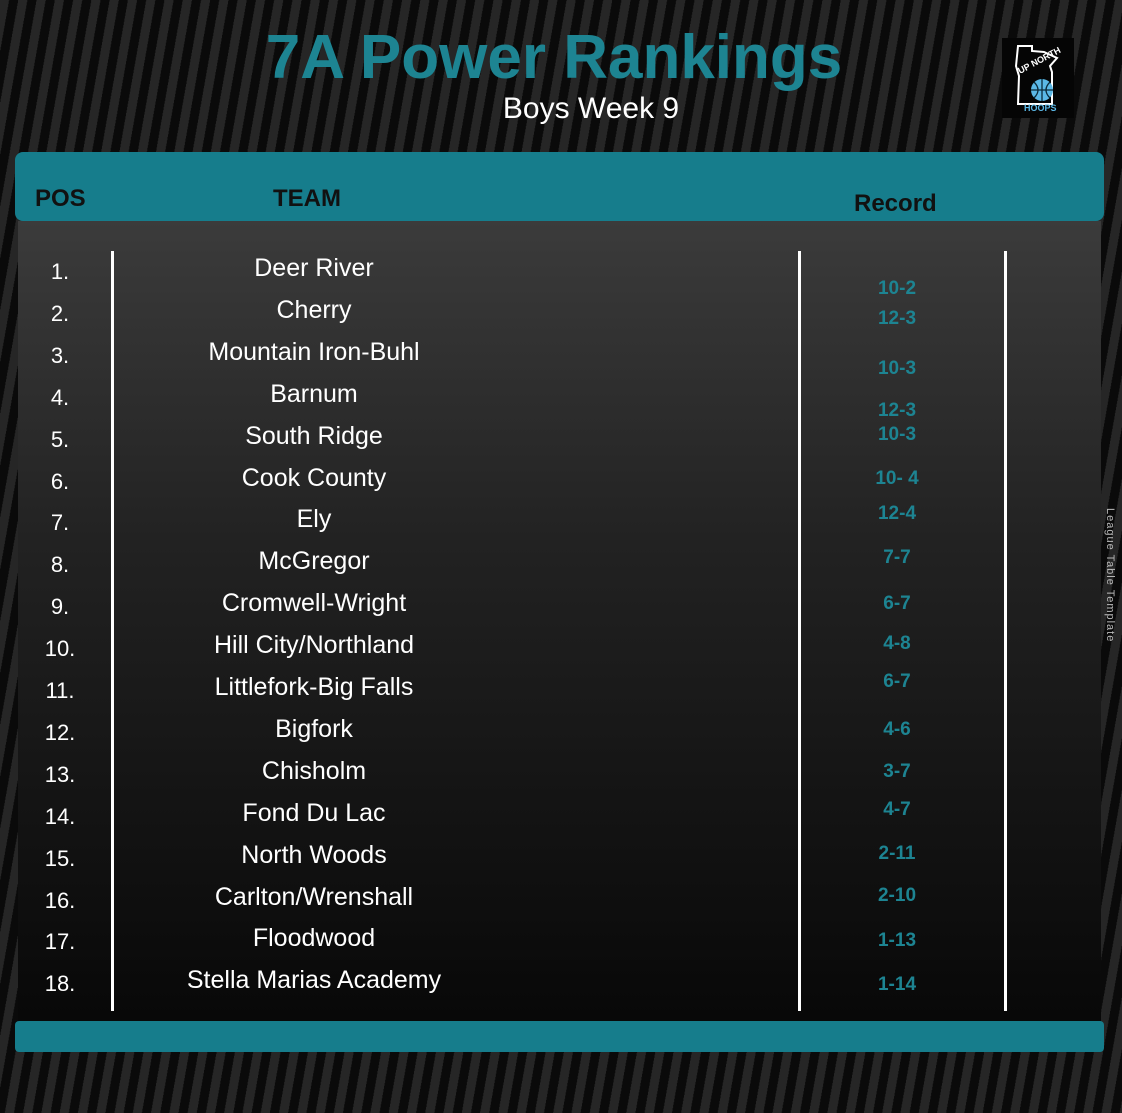 This screenshot has width=1122, height=1113. I want to click on table-header: POS TEAM Record, so click(559, 186).